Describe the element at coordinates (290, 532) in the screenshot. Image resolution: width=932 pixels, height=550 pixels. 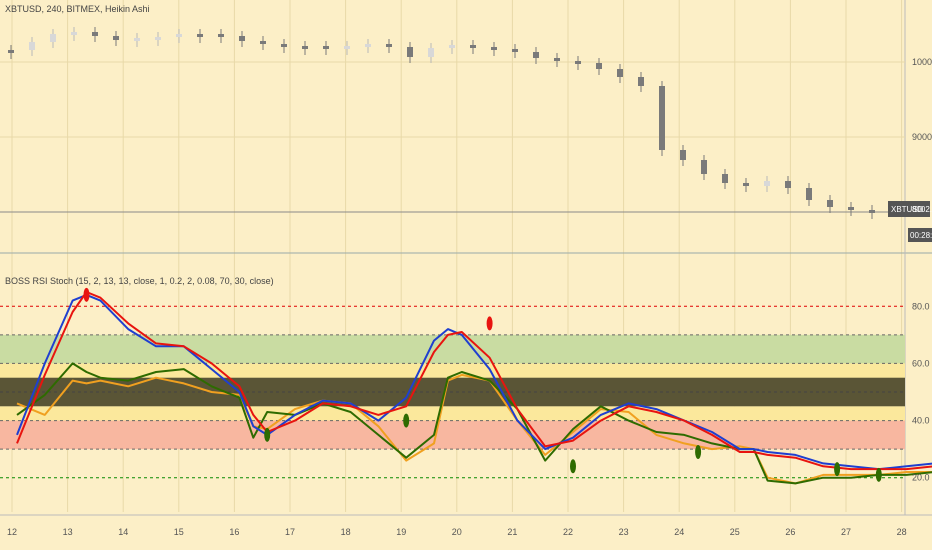
I see `x-tick-label: 17` at that location.